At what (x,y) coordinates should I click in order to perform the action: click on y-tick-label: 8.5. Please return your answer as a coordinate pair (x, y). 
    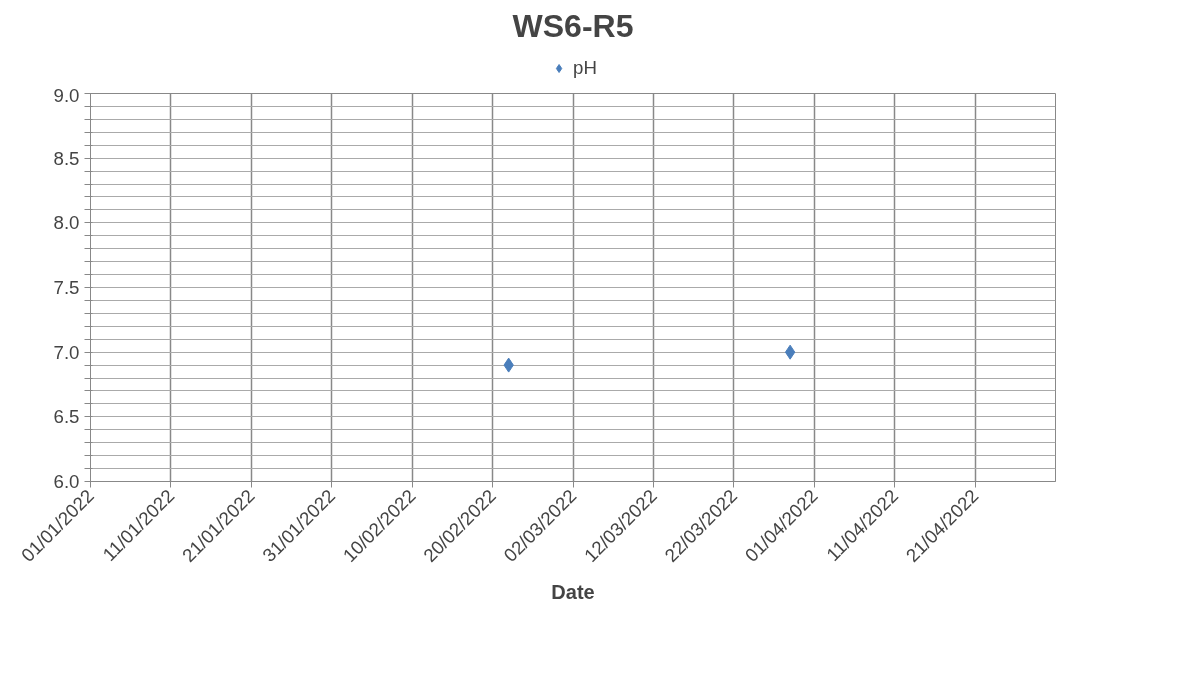
    Looking at the image, I should click on (66, 158).